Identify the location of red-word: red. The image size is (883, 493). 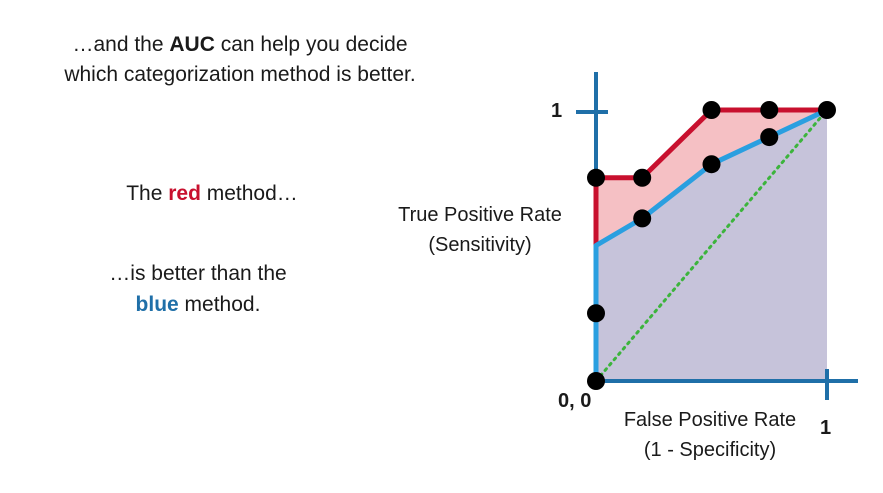
(184, 193).